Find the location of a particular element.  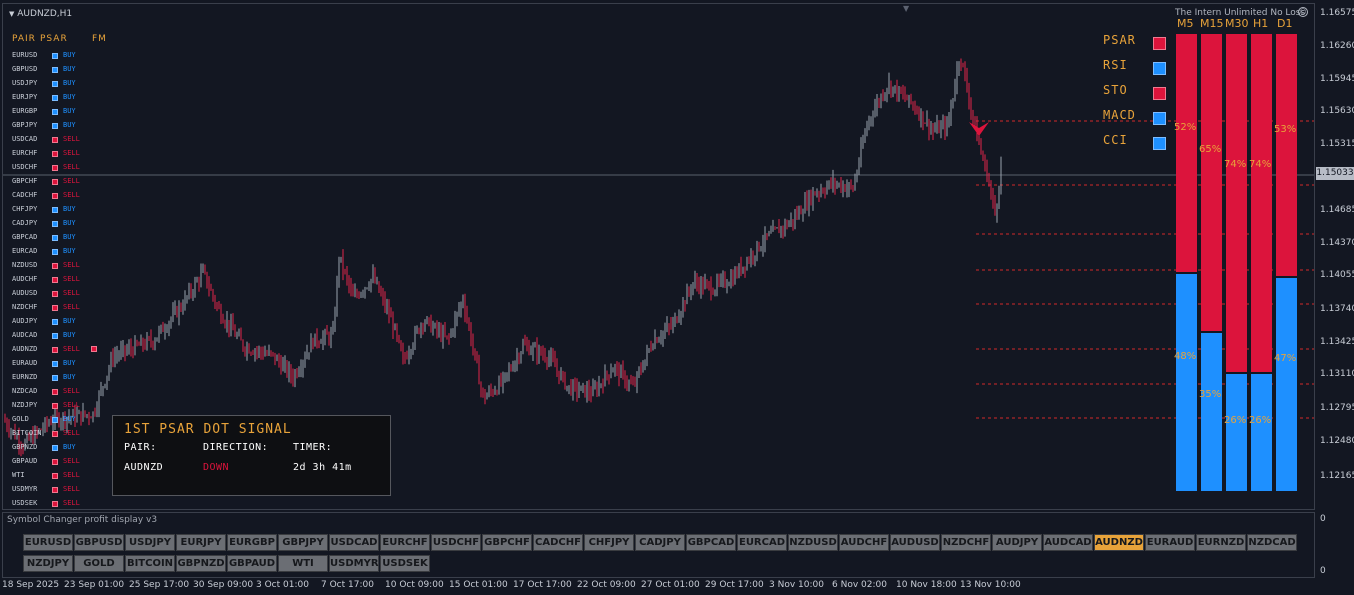

panel-title: Symbol Changer profit display v3 is located at coordinates (82, 520).